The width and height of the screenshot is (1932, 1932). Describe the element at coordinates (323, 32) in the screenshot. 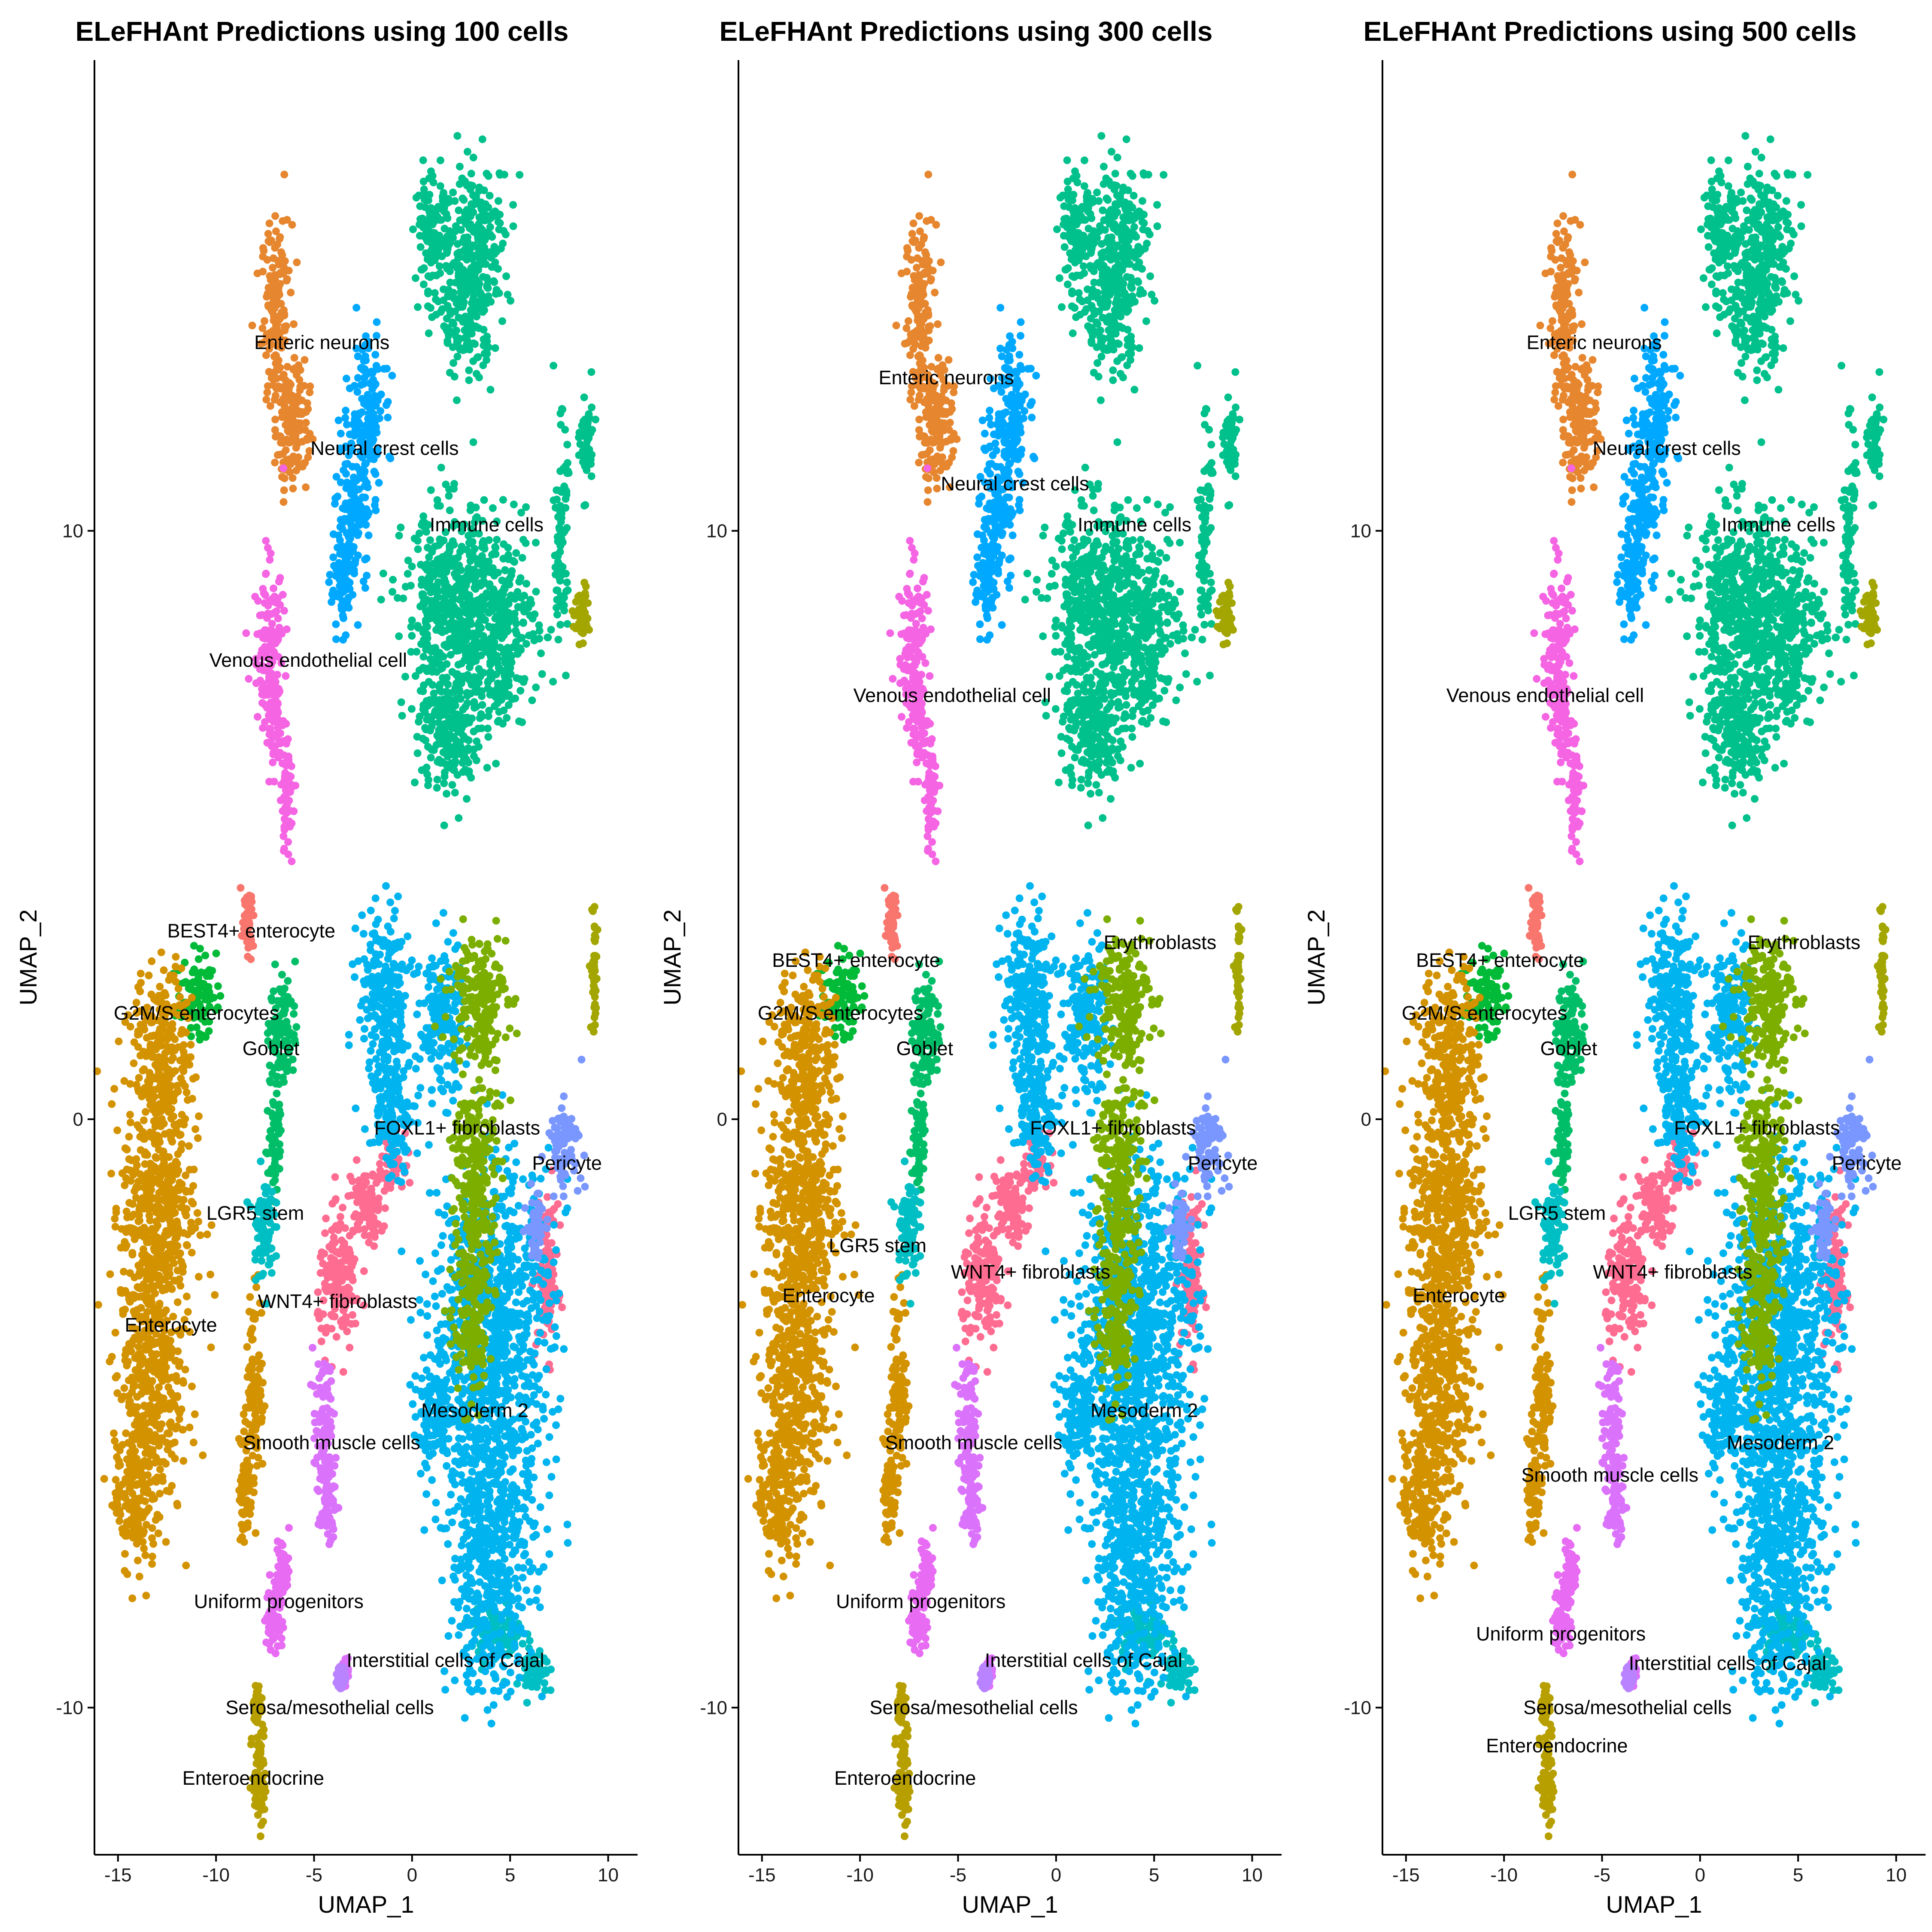

I see `panel-title: ELeFHAnt Predictions using 100 cells` at that location.